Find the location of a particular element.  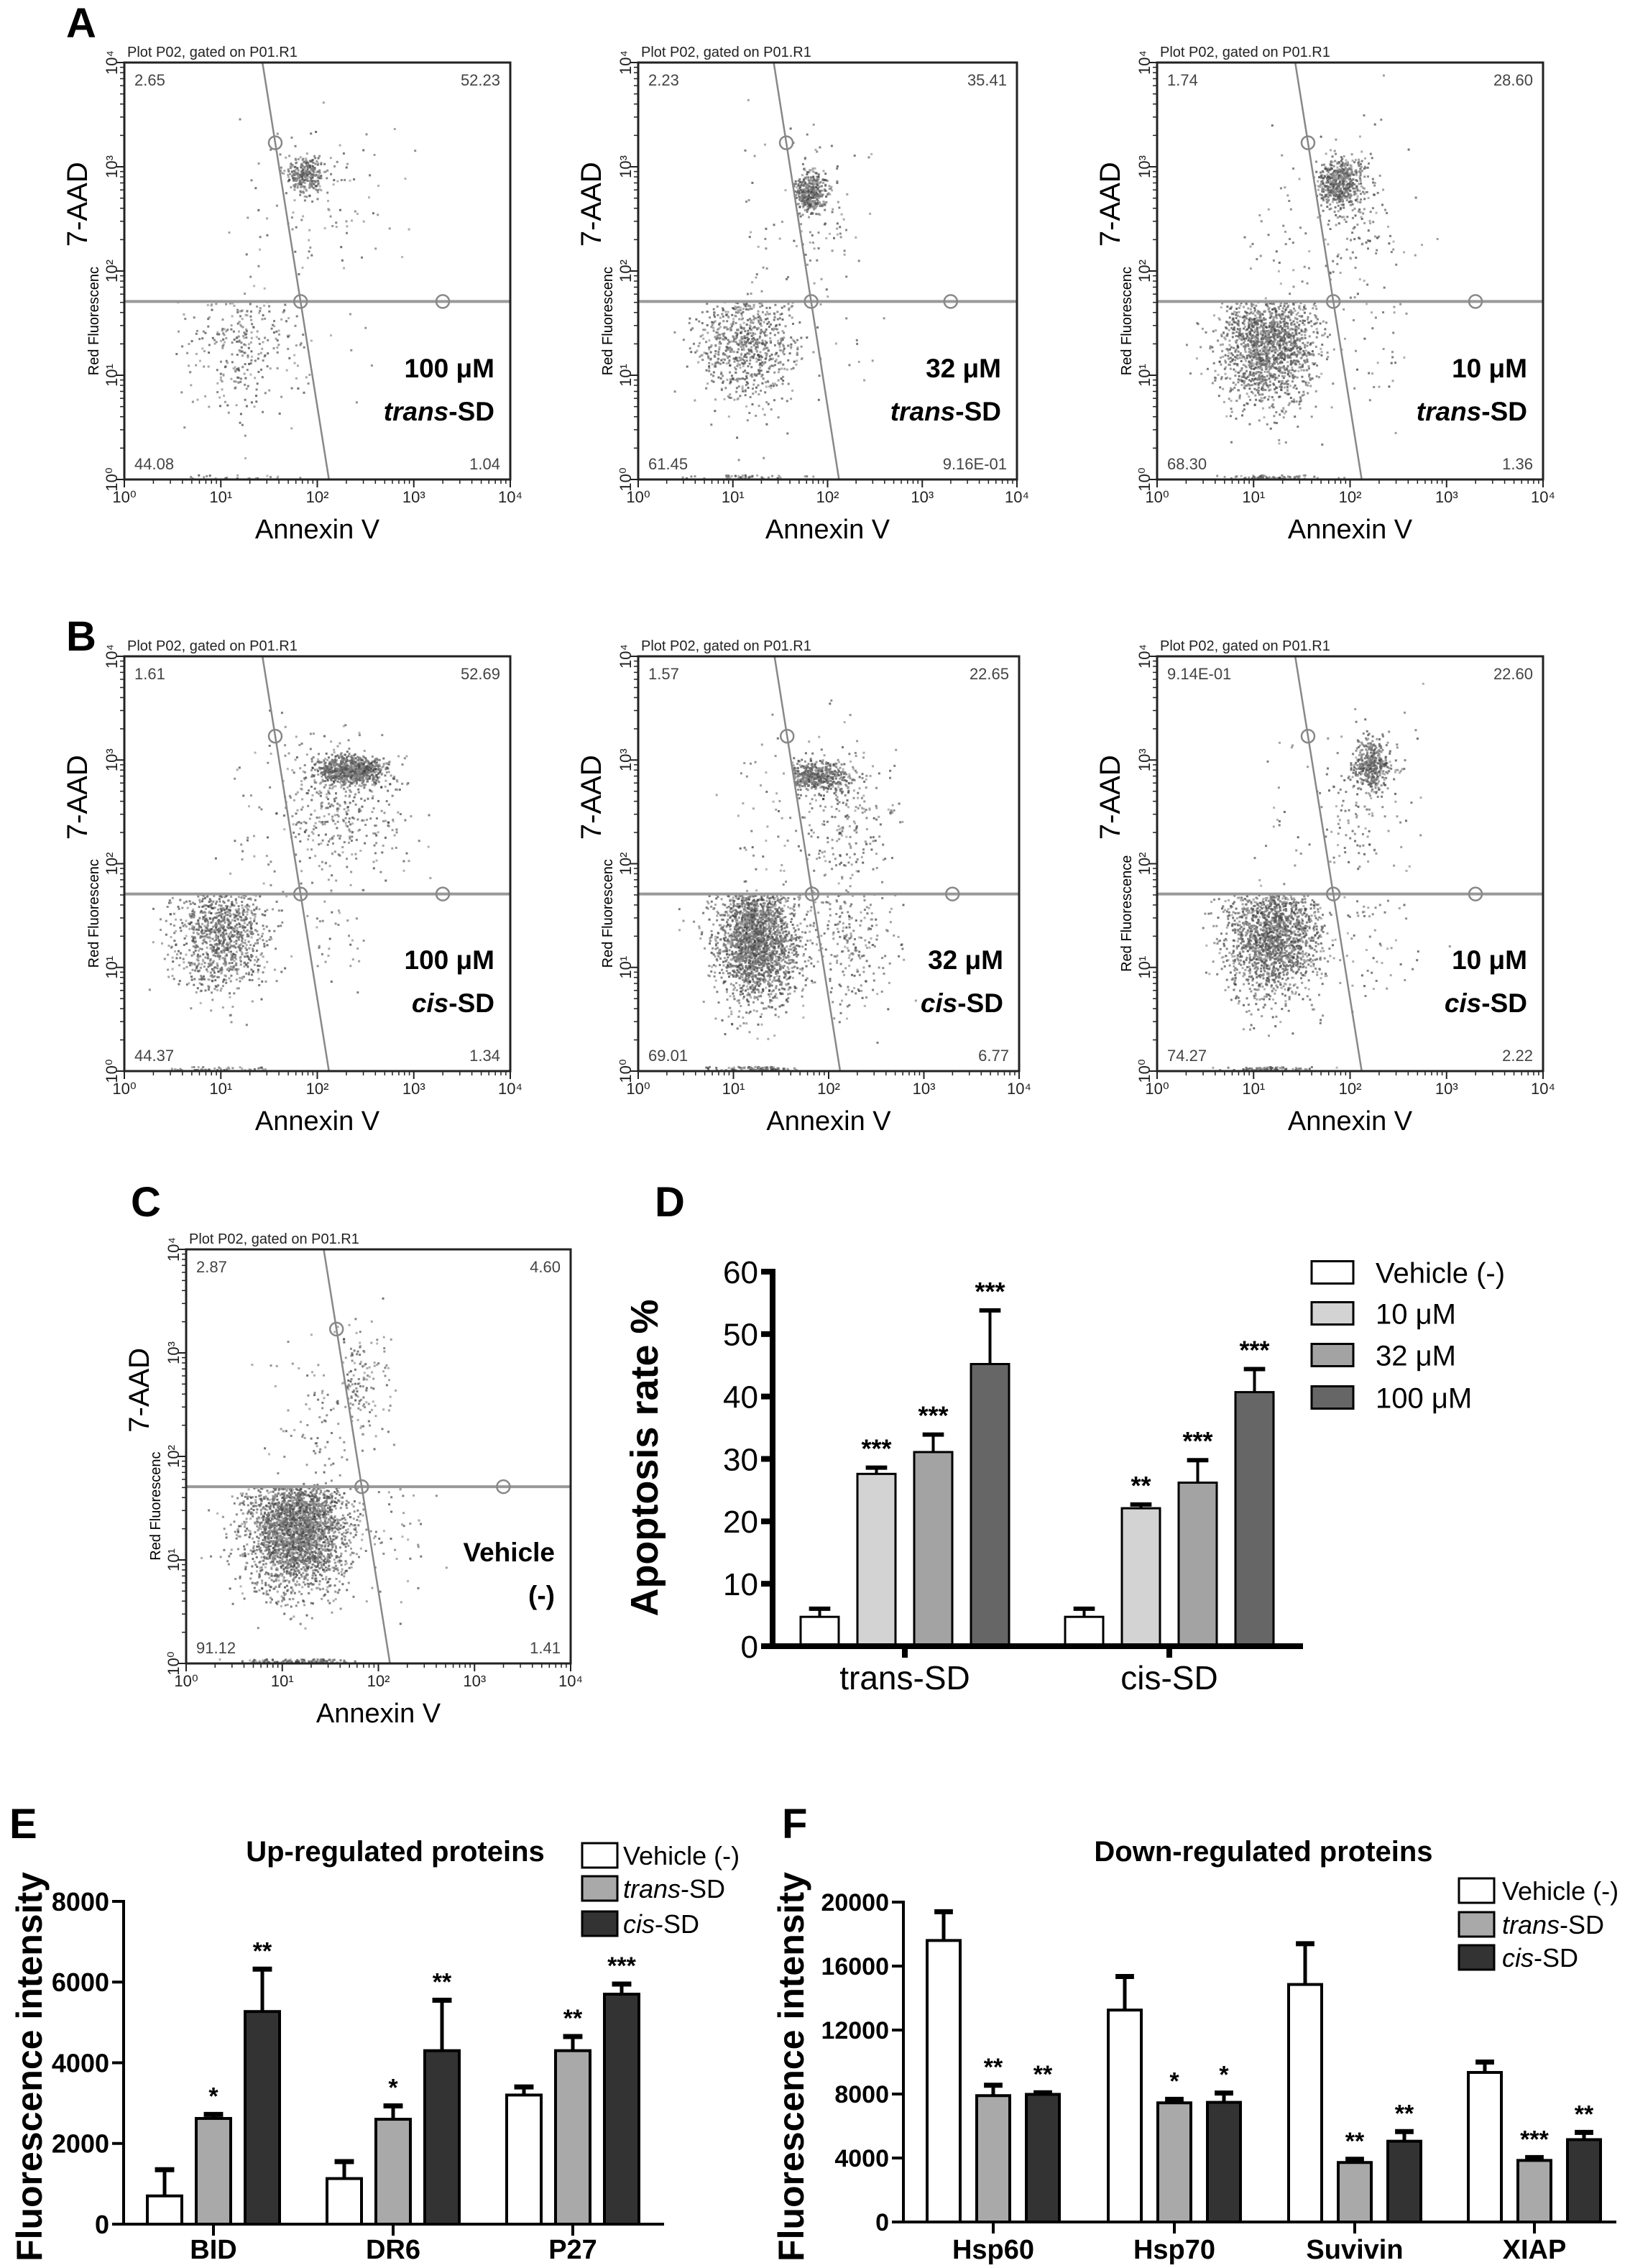

gate-handle-icon is located at coordinates (300, 301).